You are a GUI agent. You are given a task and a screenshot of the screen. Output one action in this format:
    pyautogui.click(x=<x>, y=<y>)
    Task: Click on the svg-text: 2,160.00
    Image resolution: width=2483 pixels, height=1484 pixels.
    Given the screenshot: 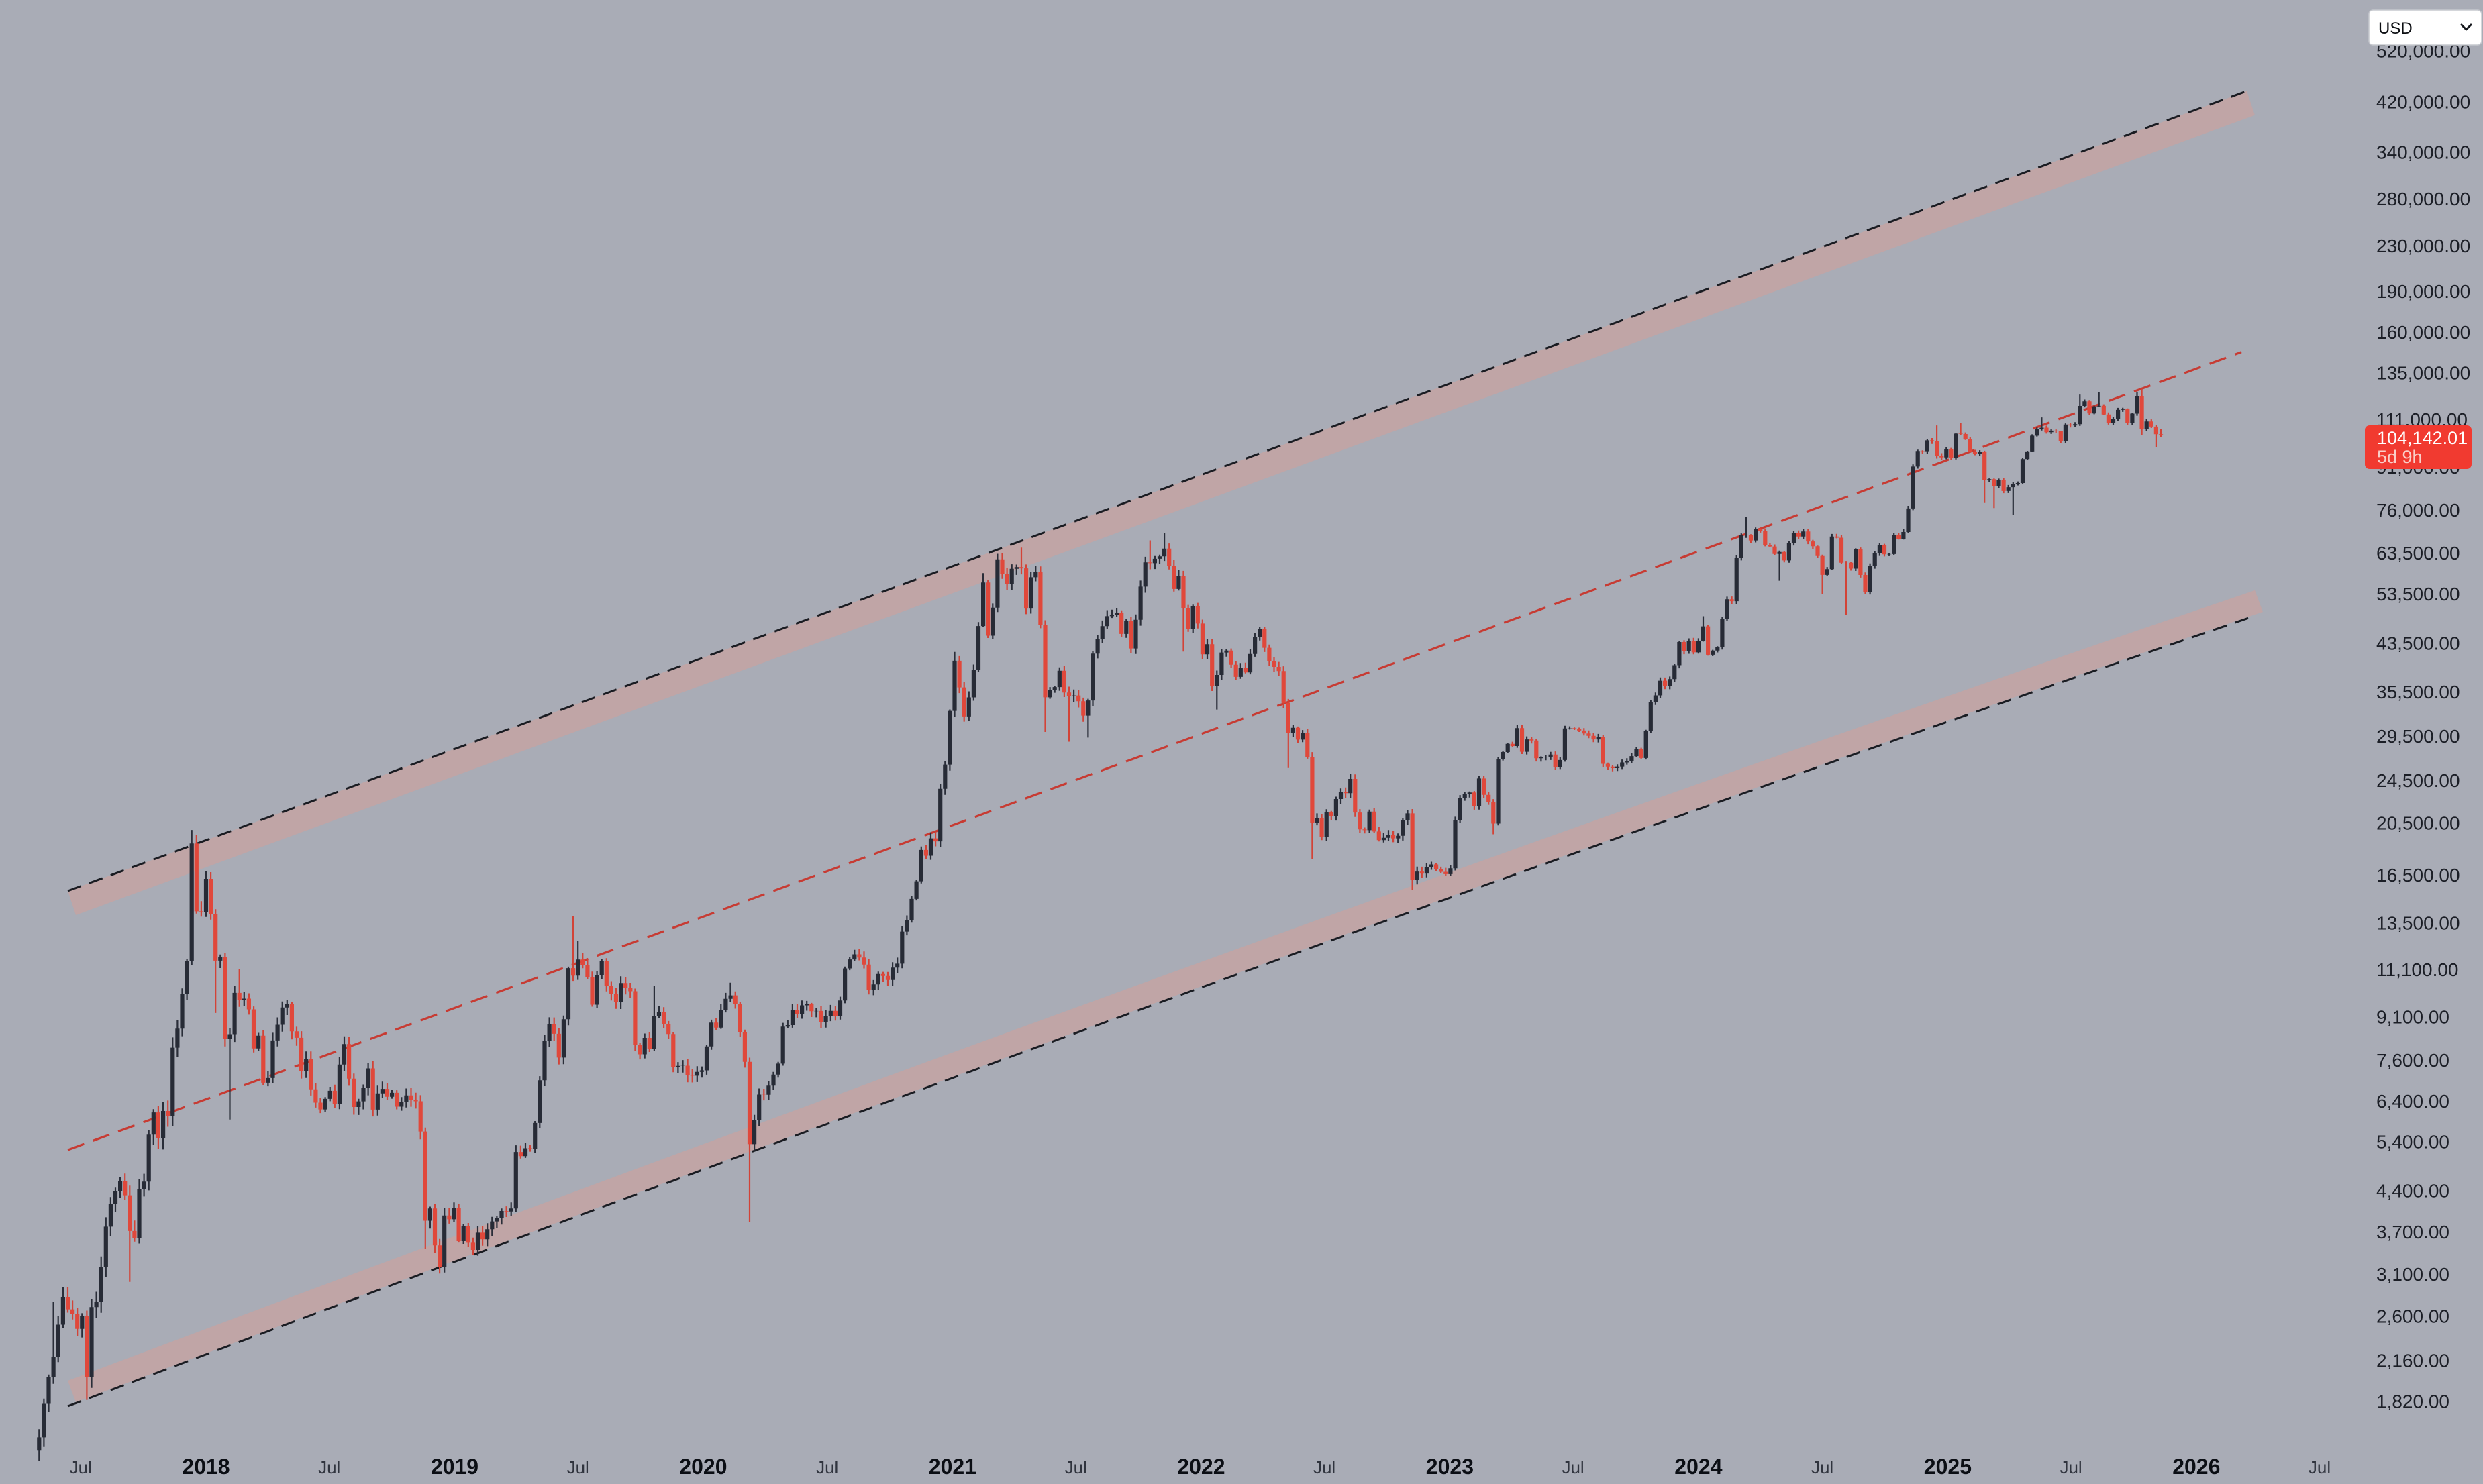 What is the action you would take?
    pyautogui.click(x=2412, y=1360)
    